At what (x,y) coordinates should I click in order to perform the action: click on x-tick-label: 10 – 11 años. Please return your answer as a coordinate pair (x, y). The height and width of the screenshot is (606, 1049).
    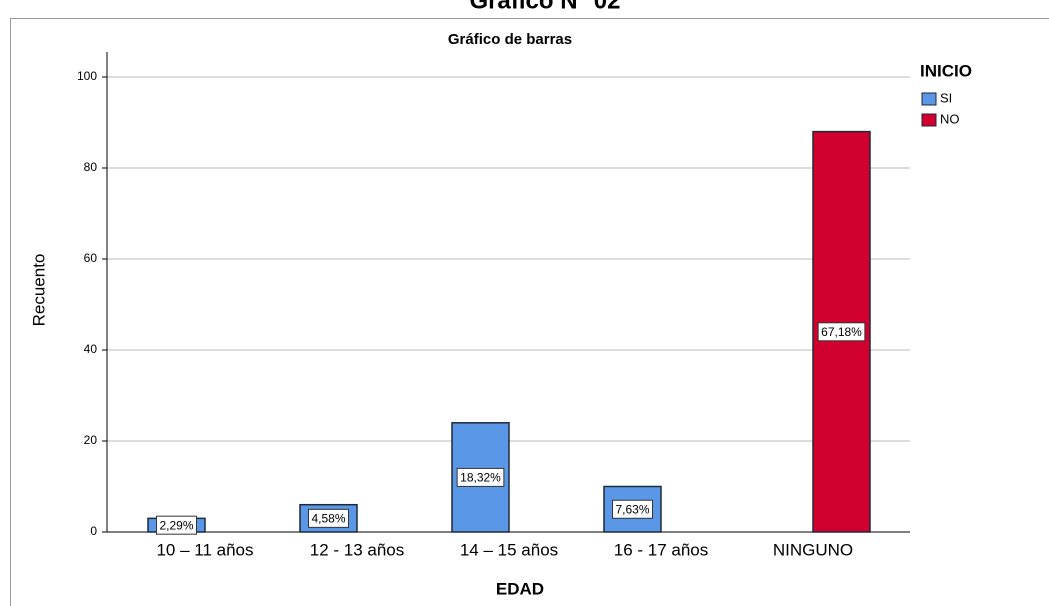
    Looking at the image, I should click on (204, 549).